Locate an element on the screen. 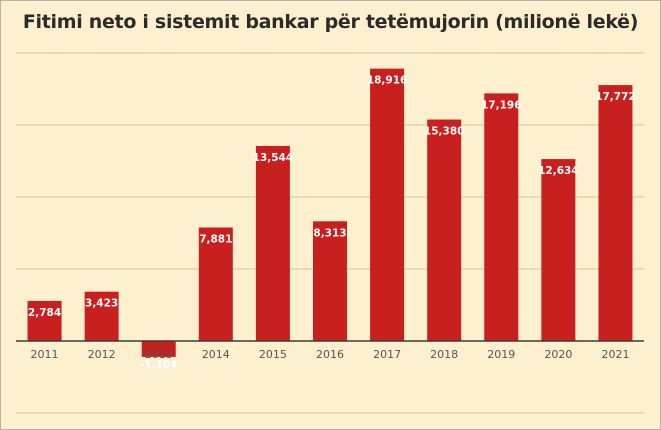  data-label: 17,772 is located at coordinates (615, 97).